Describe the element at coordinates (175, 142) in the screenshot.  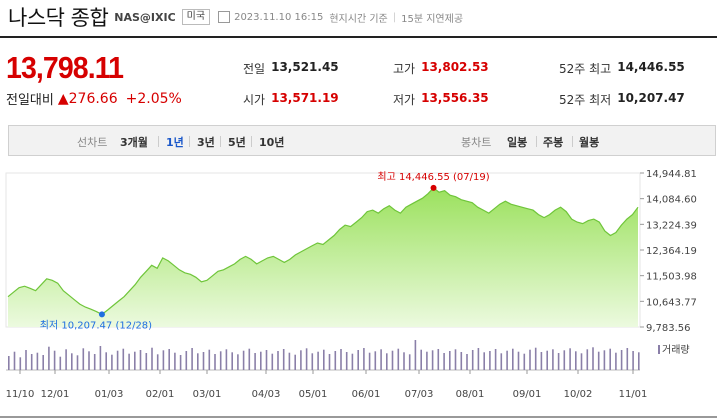
I see `tab-1y: 1년` at that location.